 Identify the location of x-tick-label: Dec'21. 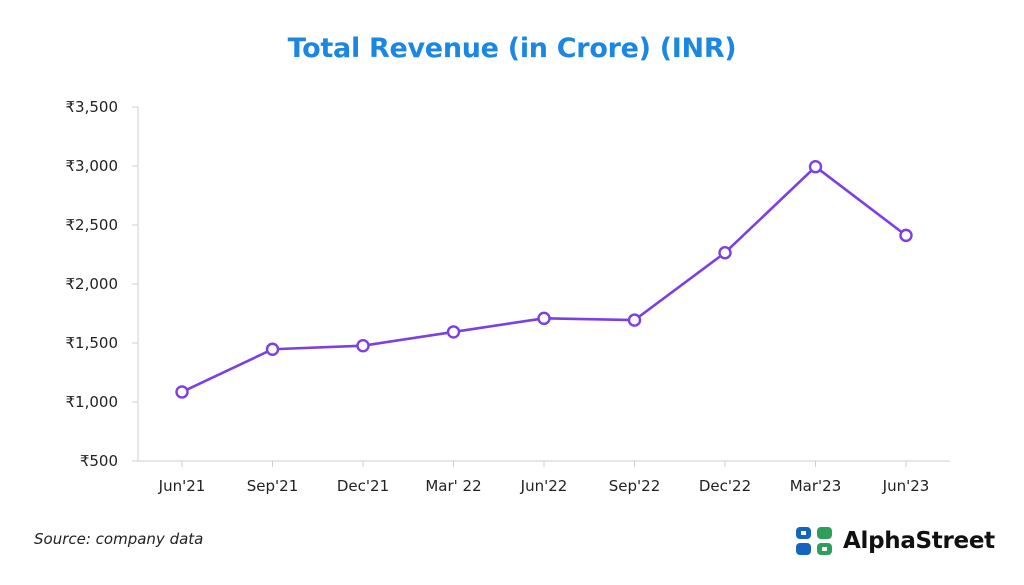
(363, 486).